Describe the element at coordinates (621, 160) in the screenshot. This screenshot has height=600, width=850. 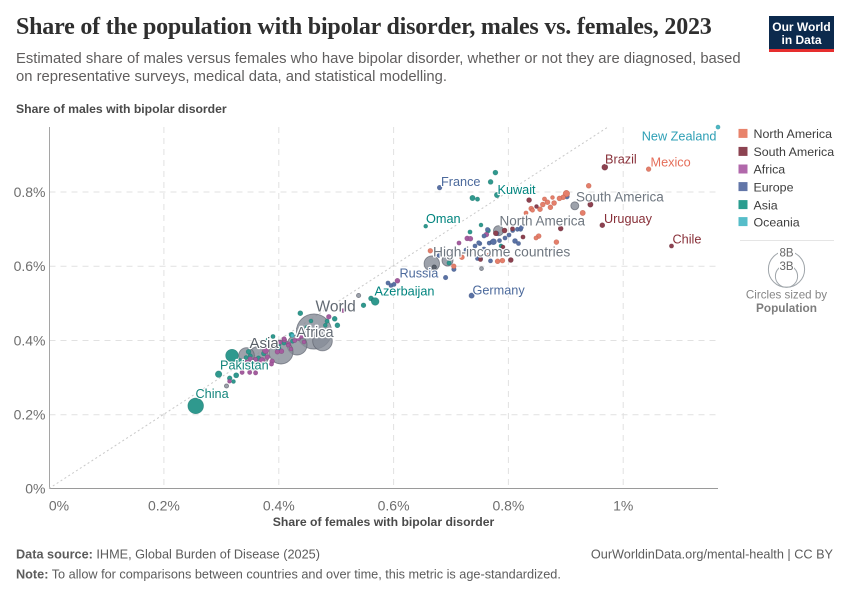
I see `svg-text: Brazil` at that location.